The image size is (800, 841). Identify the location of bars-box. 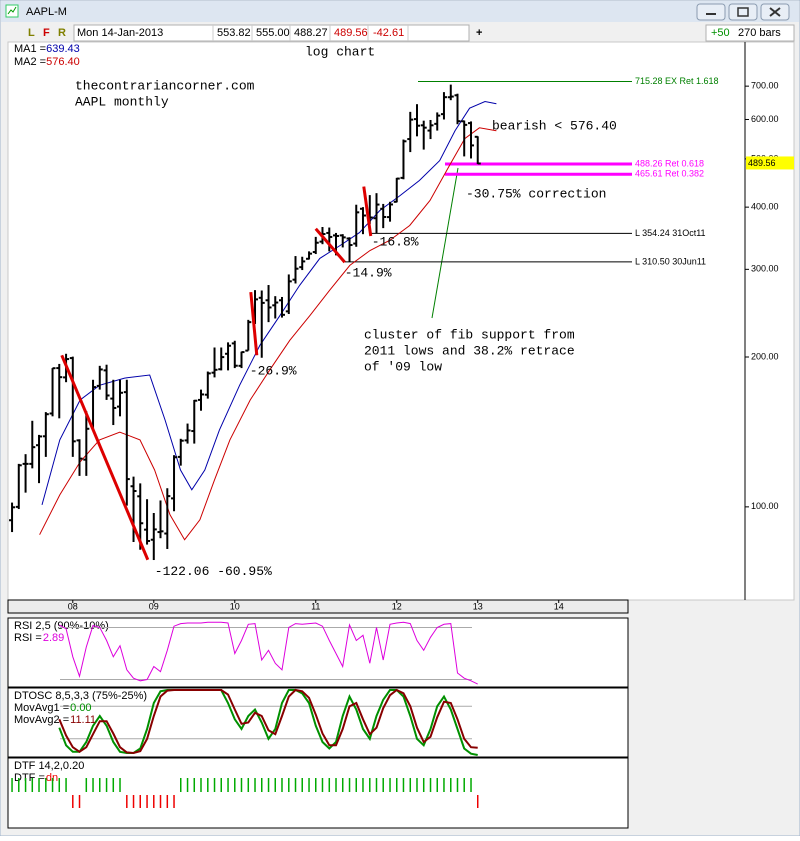
(750, 33).